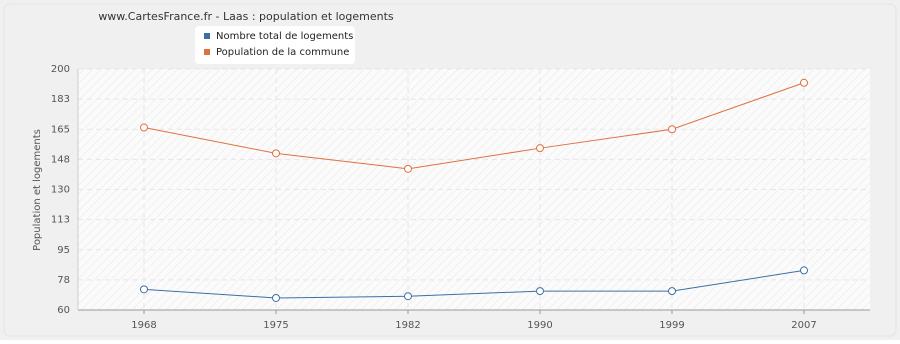 The width and height of the screenshot is (900, 344). What do you see at coordinates (63, 280) in the screenshot?
I see `y-tick-label: 78` at bounding box center [63, 280].